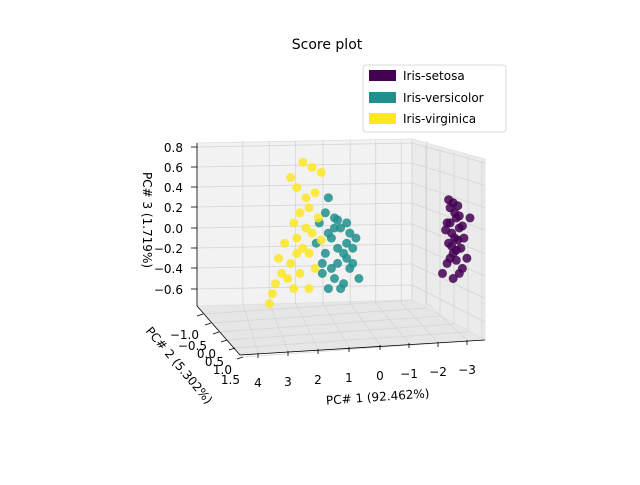 The width and height of the screenshot is (640, 485). What do you see at coordinates (409, 374) in the screenshot?
I see `x-tick-label: −1` at bounding box center [409, 374].